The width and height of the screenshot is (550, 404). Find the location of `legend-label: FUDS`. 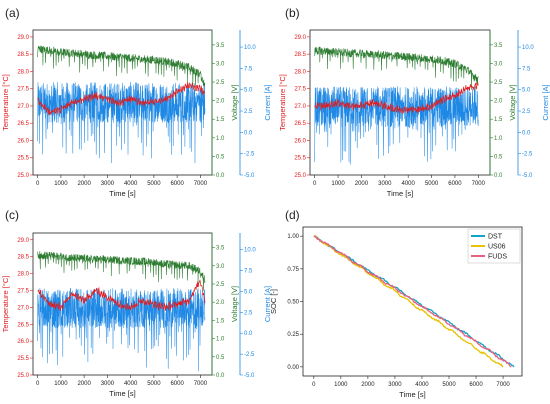

legend-label: FUDS is located at coordinates (497, 257).